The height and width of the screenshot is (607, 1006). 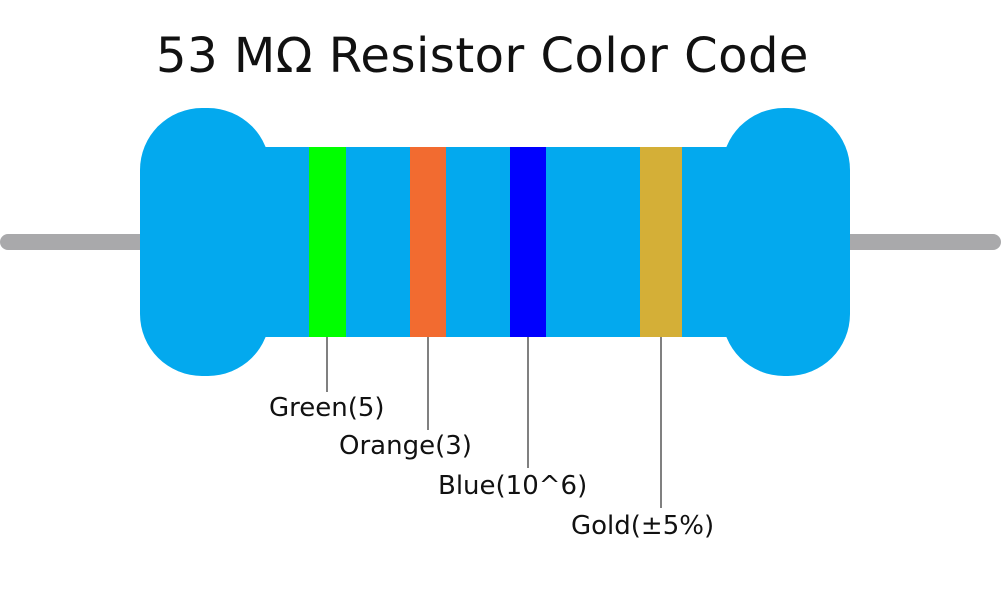 I want to click on diagram-title: 53 MΩ Resistor Color Code, so click(x=482, y=56).